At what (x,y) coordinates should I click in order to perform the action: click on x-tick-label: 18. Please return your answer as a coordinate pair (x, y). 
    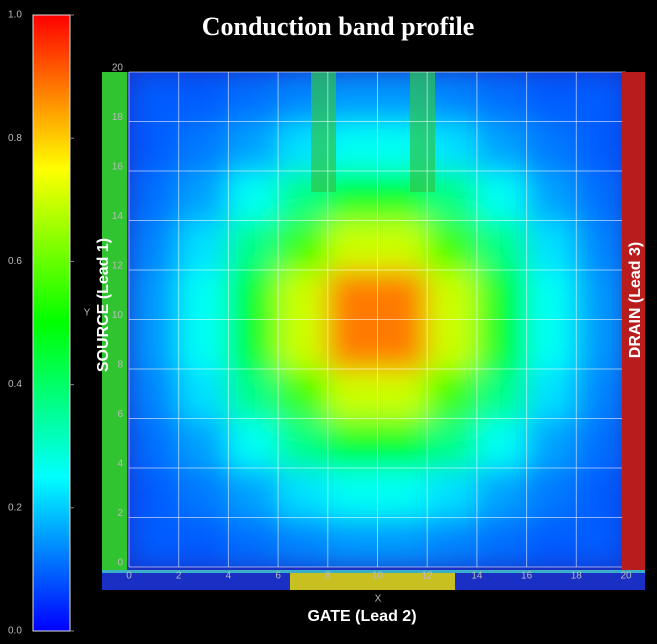
    Looking at the image, I should click on (577, 576).